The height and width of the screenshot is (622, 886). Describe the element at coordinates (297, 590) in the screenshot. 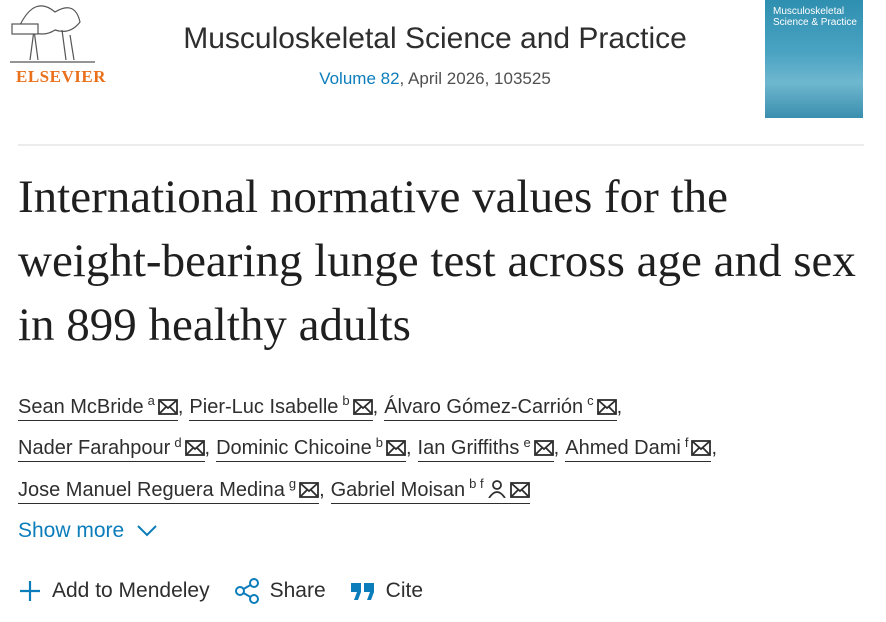

I see `share-label: Share` at that location.